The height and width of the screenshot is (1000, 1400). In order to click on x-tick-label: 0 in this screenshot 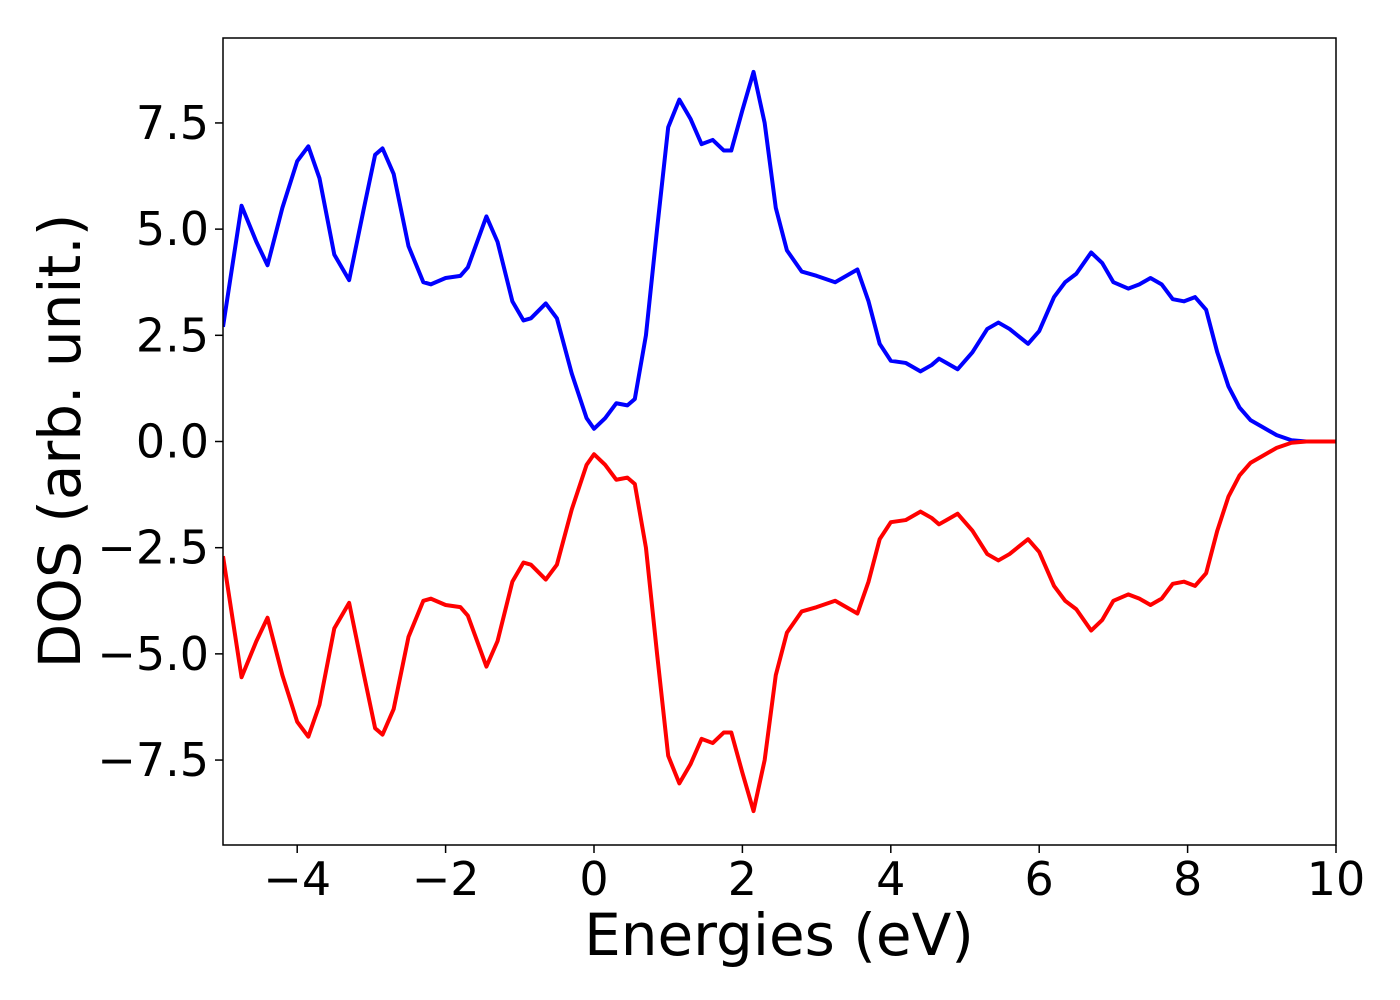, I will do `click(593, 879)`.